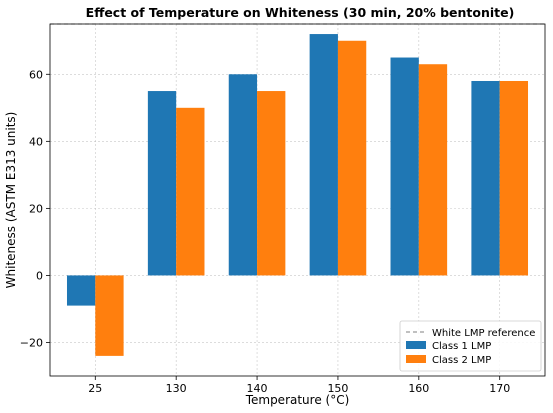  What do you see at coordinates (337, 388) in the screenshot?
I see `x-tick-label: 150` at bounding box center [337, 388].